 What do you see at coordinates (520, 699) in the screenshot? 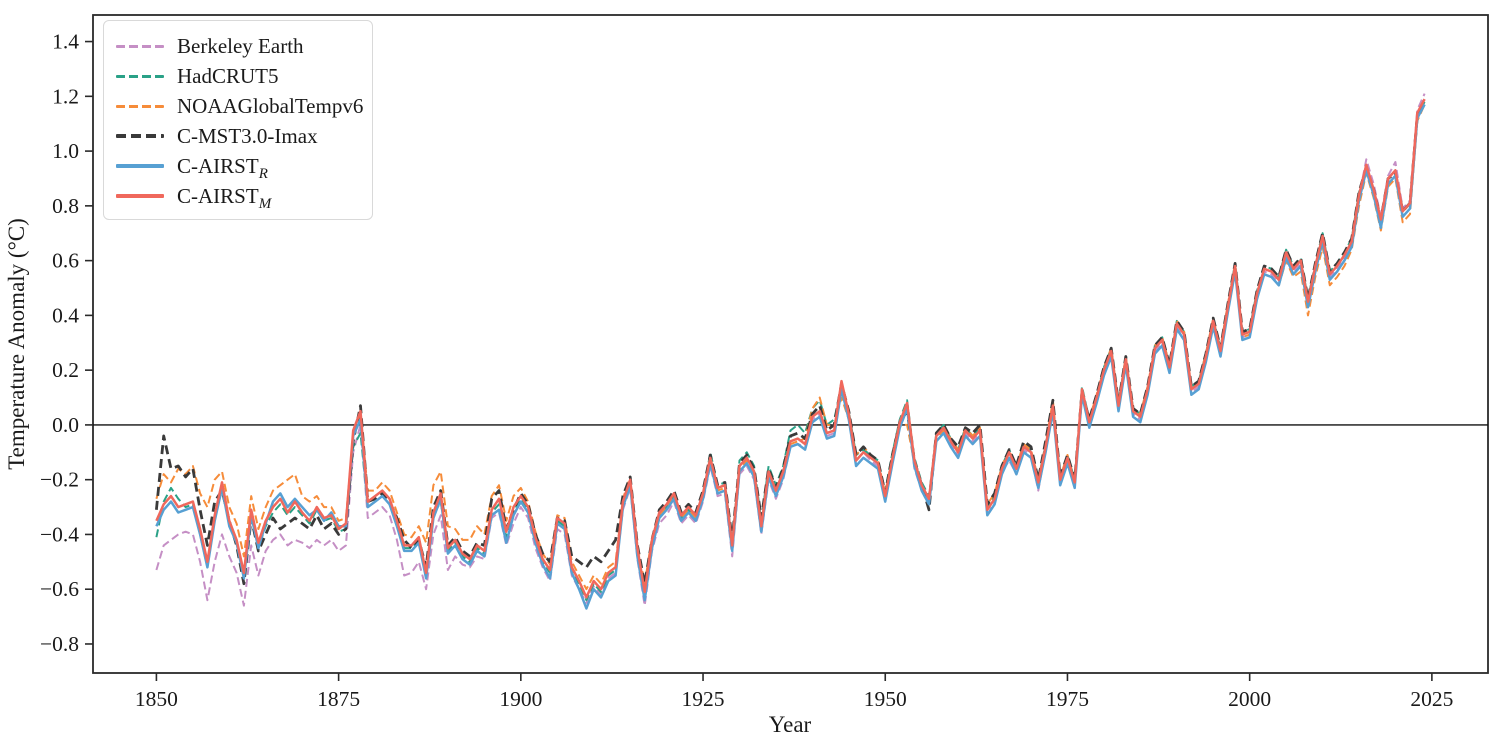
I see `x-tick-label: 1900` at bounding box center [520, 699].